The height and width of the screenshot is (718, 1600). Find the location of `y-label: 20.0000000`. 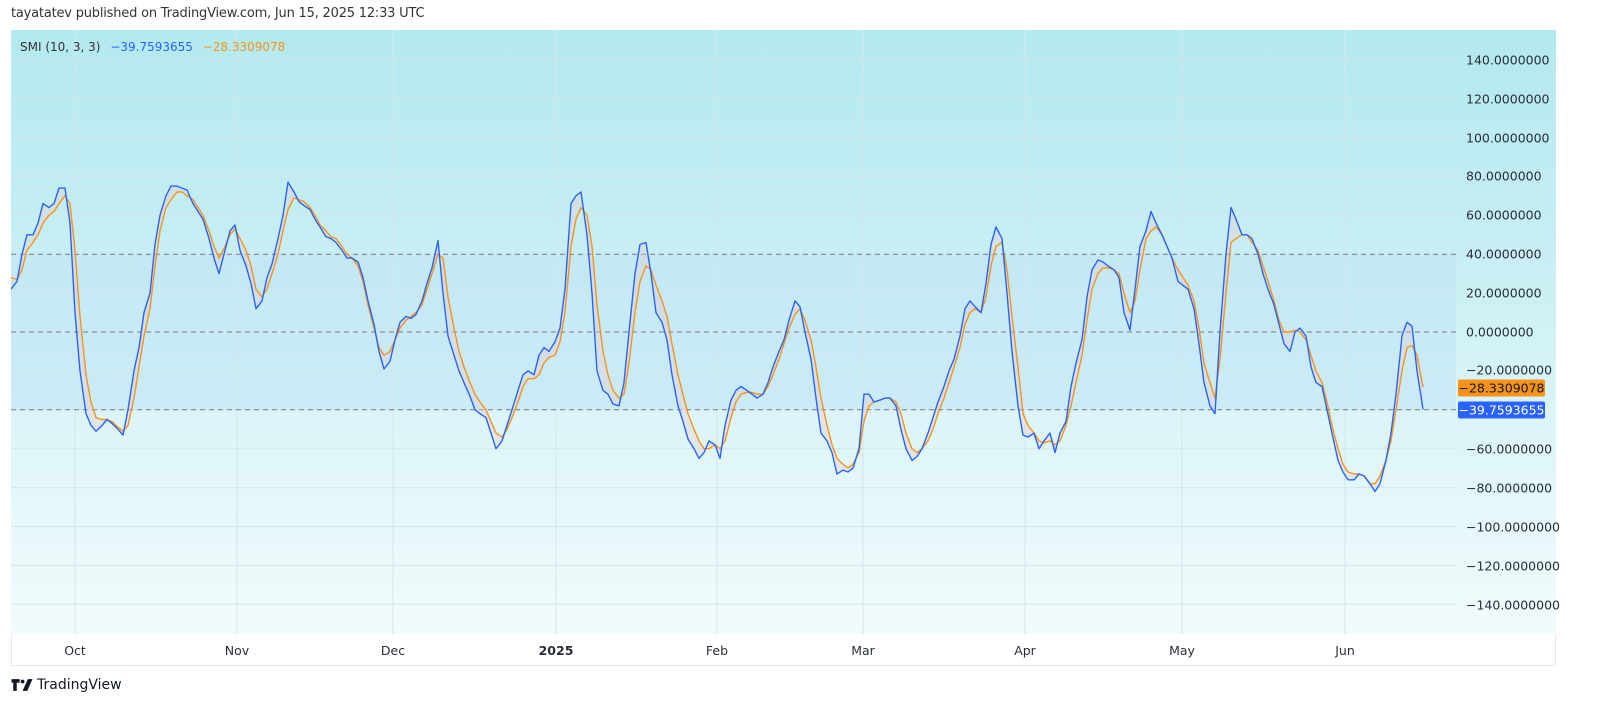

y-label: 20.0000000 is located at coordinates (1504, 293).